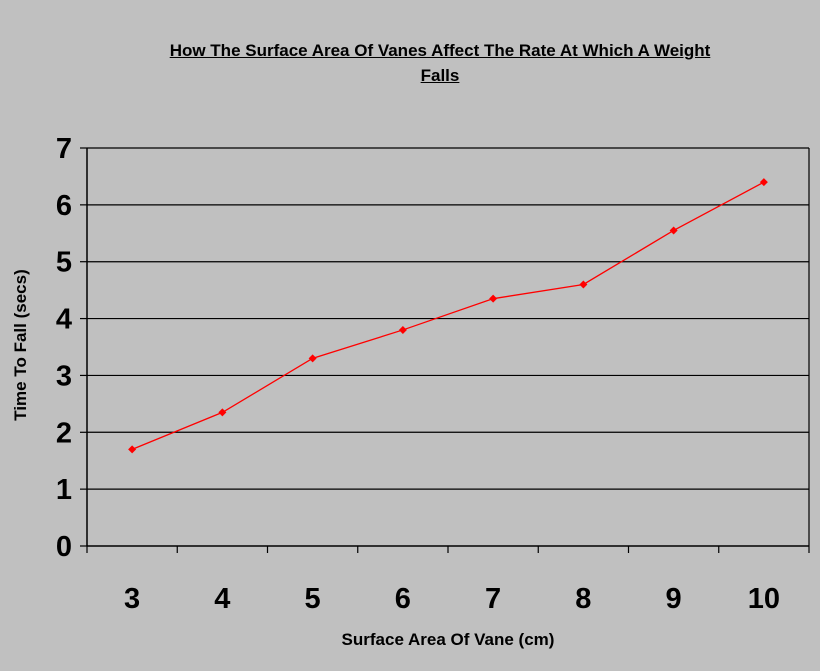  Describe the element at coordinates (440, 75) in the screenshot. I see `chart-title-line-2: Falls` at that location.